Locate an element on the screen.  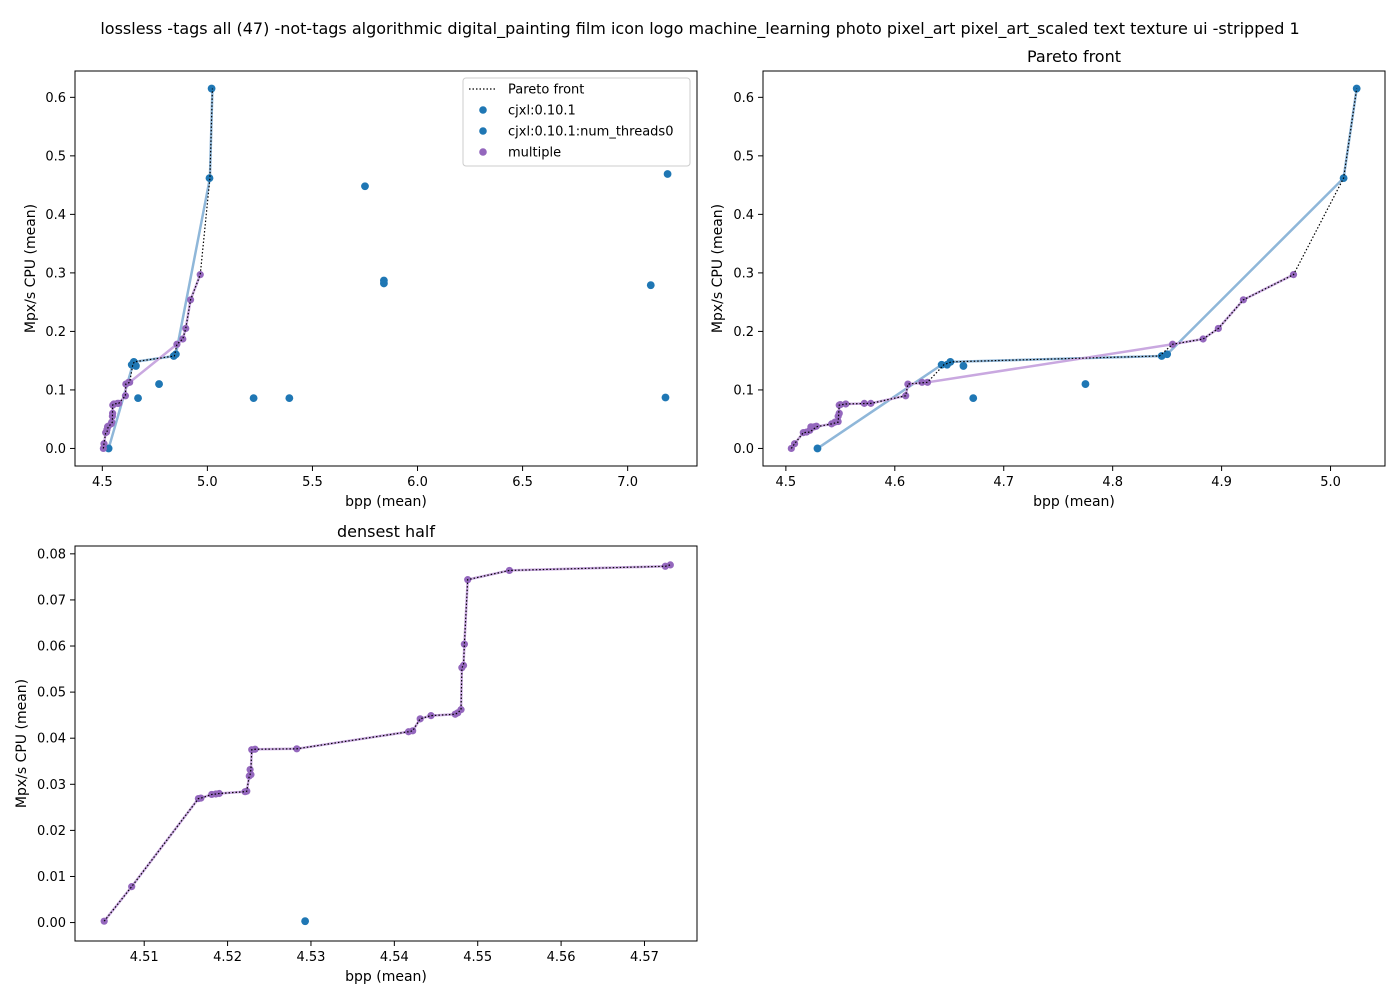
legend-label: Pareto front is located at coordinates (546, 90).